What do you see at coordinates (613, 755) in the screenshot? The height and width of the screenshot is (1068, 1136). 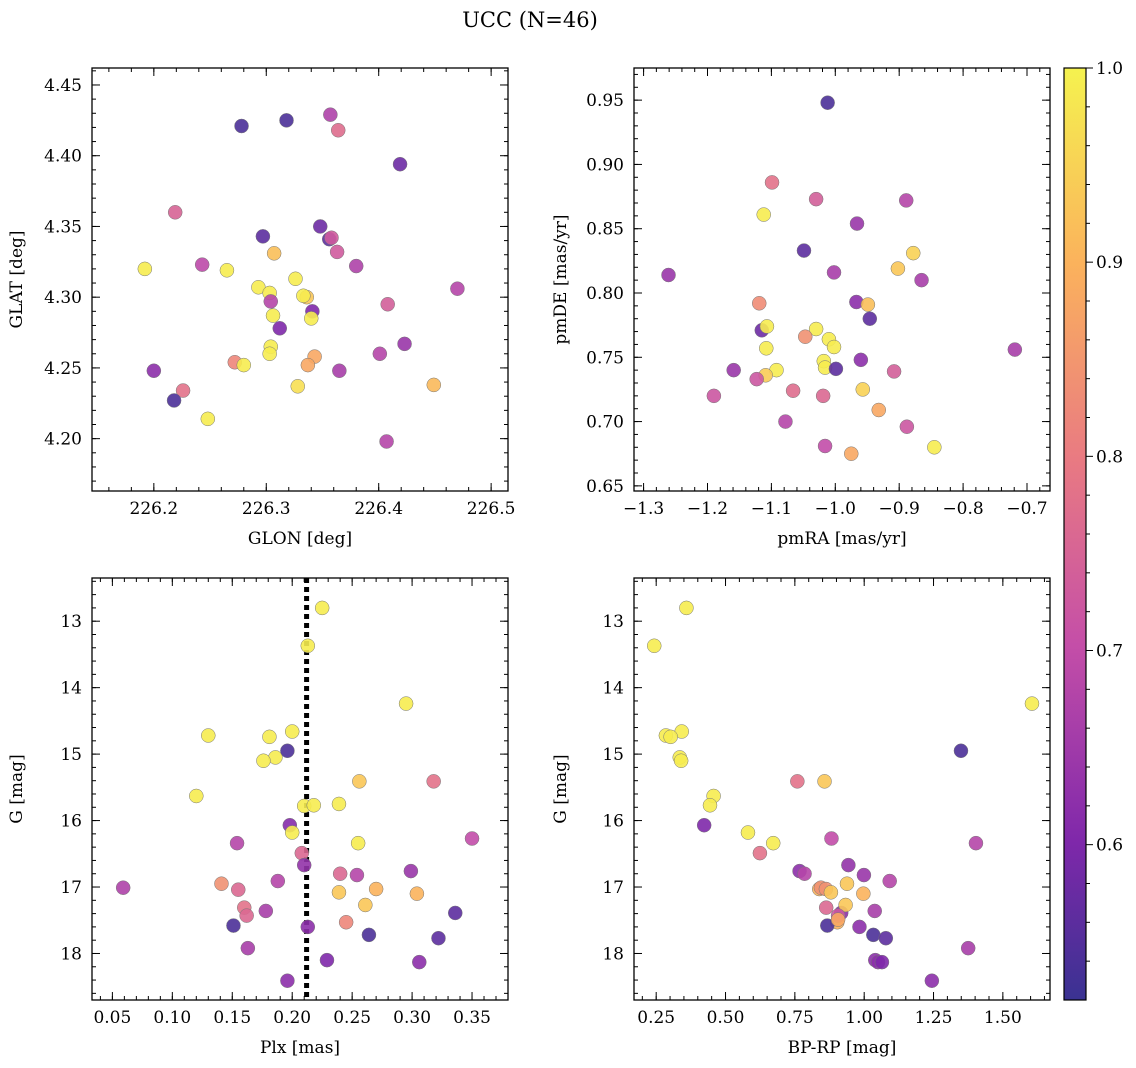 I see `y-tick-label: 15` at bounding box center [613, 755].